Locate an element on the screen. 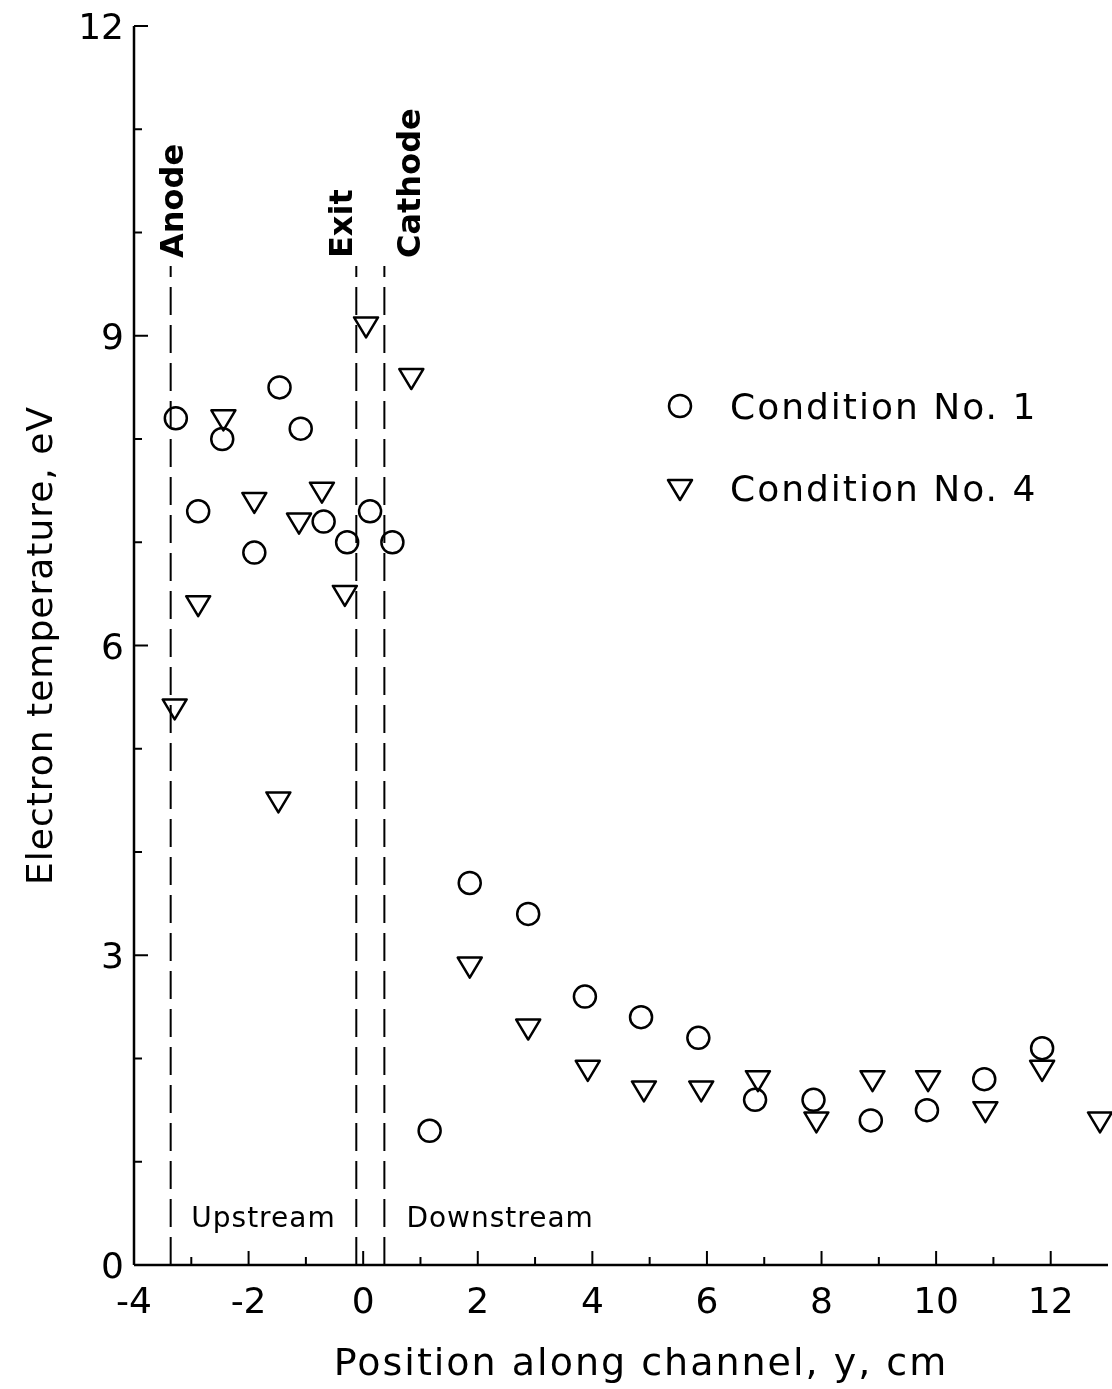 The width and height of the screenshot is (1112, 1389). x-tick-label: 8 is located at coordinates (821, 1300).